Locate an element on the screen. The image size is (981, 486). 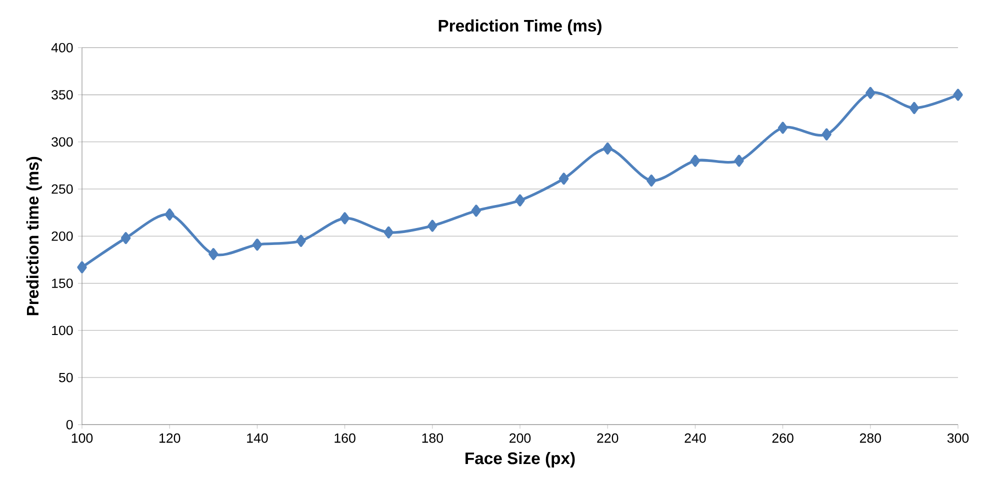
y-tick-label: 350 is located at coordinates (62, 95).